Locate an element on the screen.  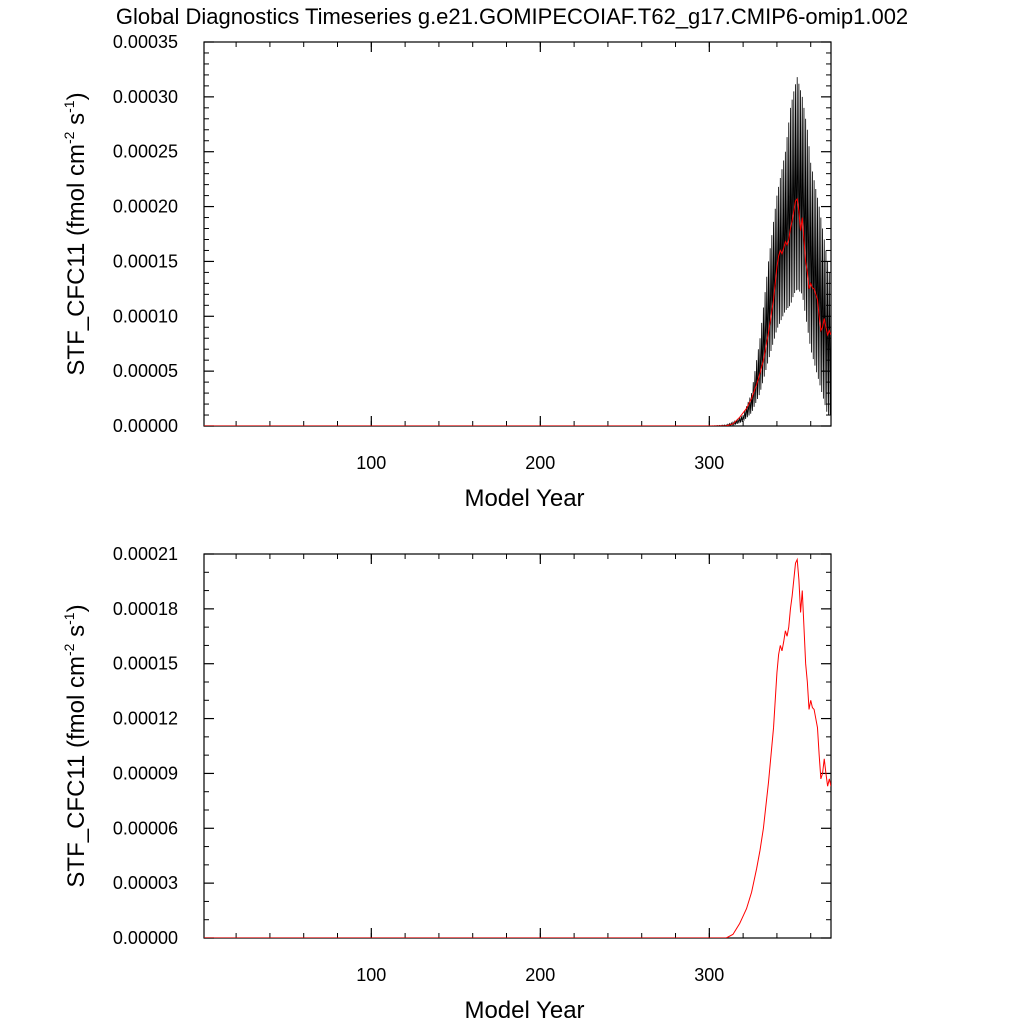
y-tick-label: 0.00021 is located at coordinates (145, 554).